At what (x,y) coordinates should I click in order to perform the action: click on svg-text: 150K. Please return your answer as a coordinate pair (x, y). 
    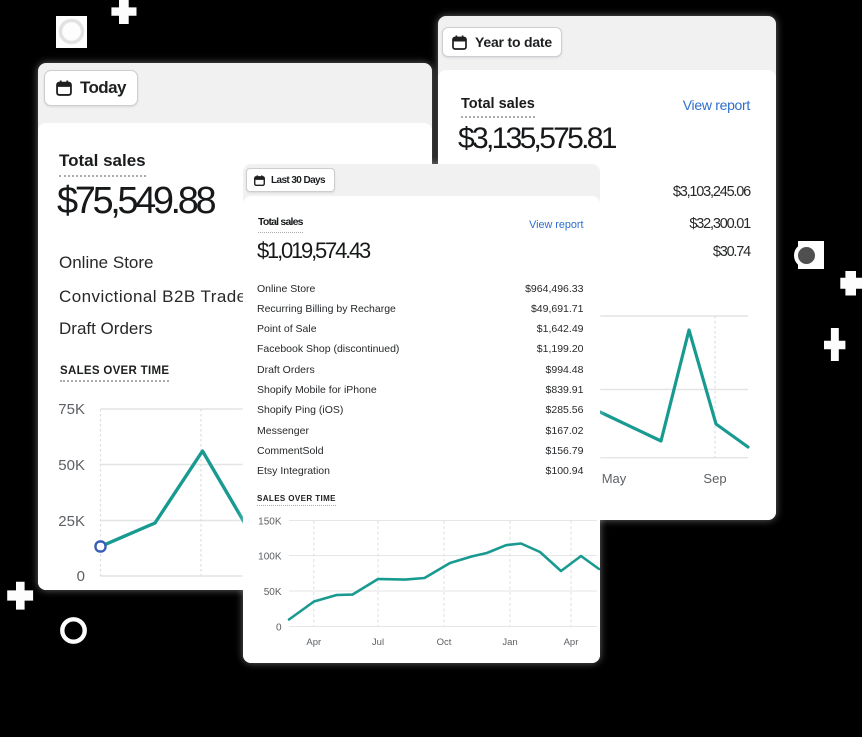
    Looking at the image, I should click on (270, 522).